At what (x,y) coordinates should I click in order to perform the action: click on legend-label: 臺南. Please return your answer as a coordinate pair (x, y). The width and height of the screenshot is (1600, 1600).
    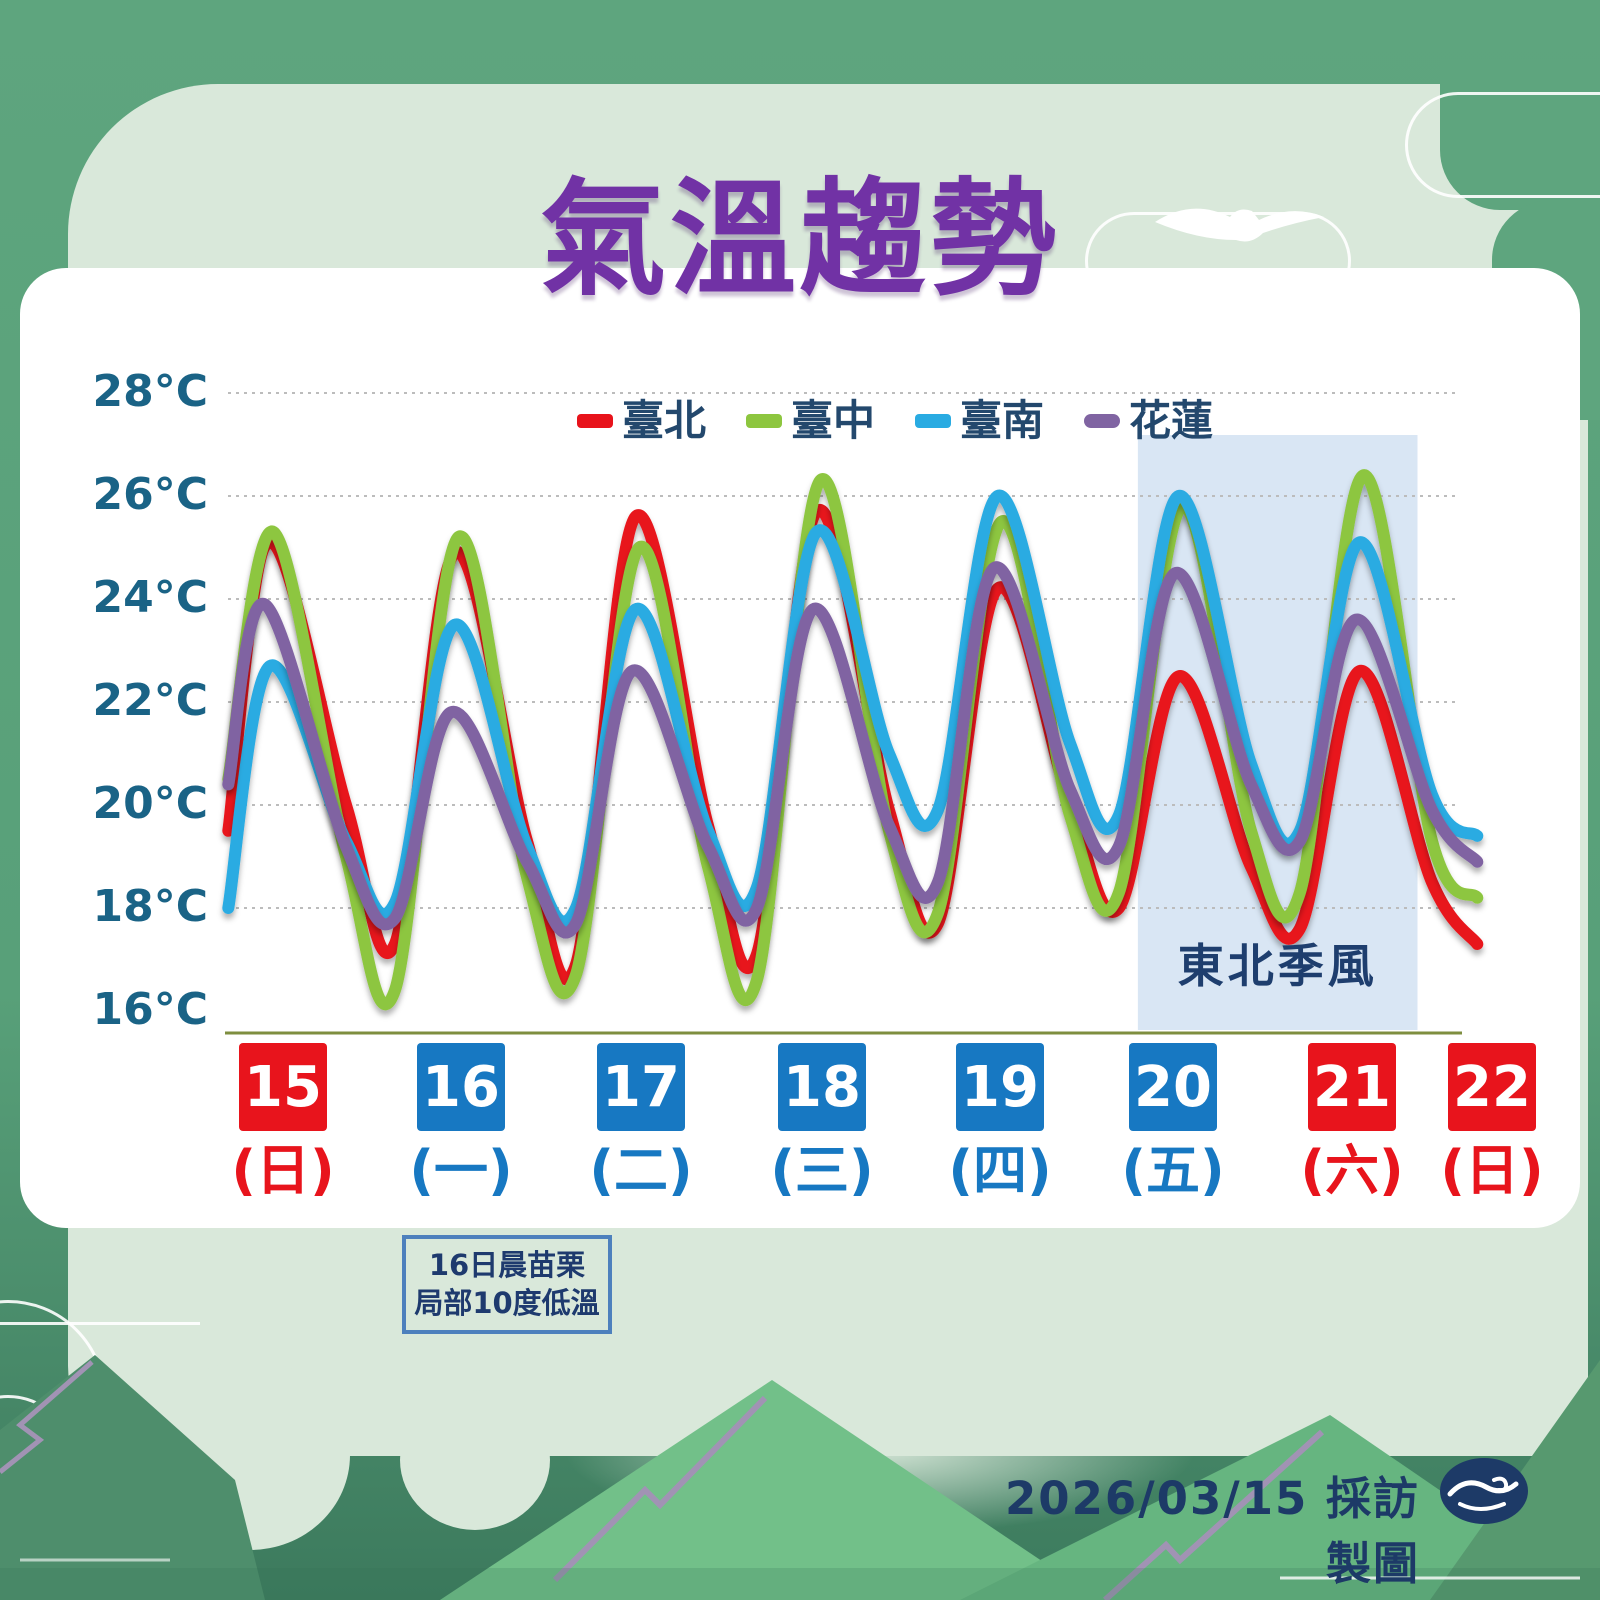
    Looking at the image, I should click on (1002, 420).